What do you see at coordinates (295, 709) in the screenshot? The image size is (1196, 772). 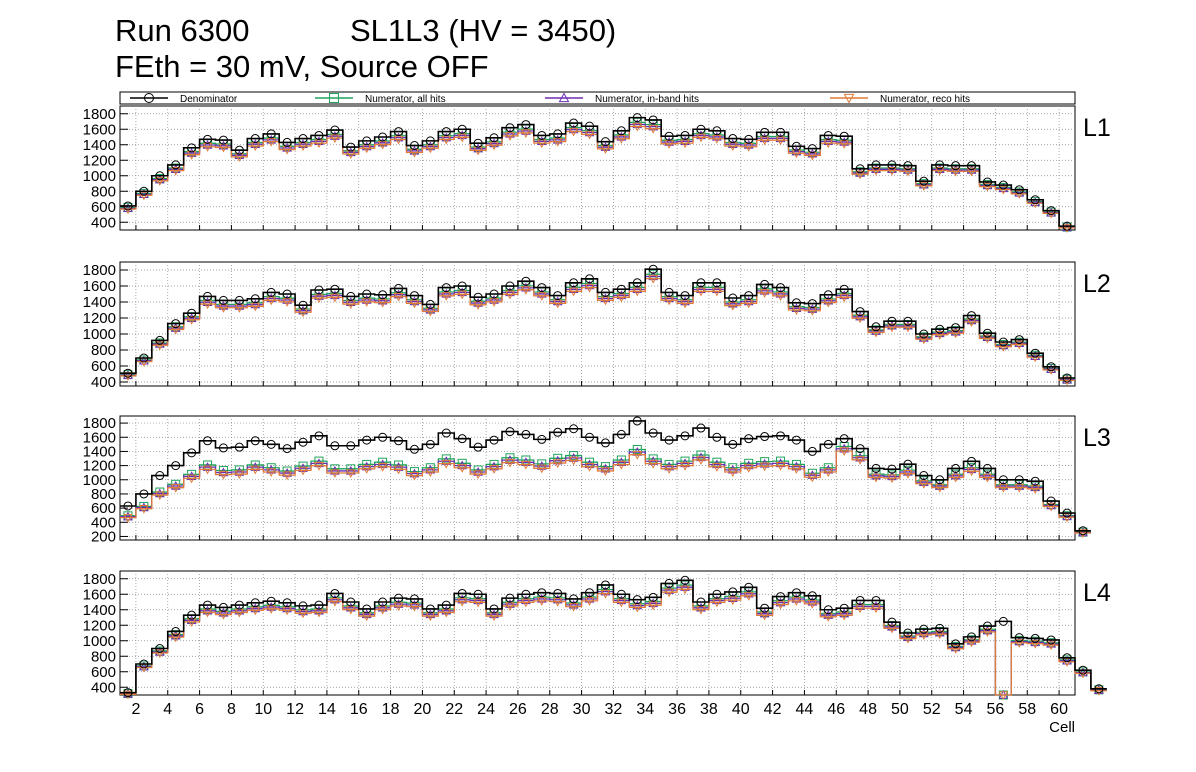 I see `x-tick-label: 12` at bounding box center [295, 709].